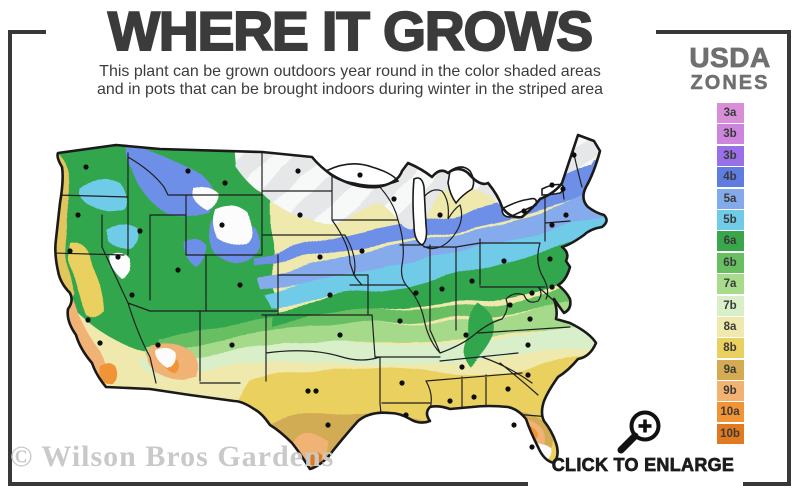 The height and width of the screenshot is (500, 800). I want to click on zone-swatch-label: 6a, so click(730, 241).